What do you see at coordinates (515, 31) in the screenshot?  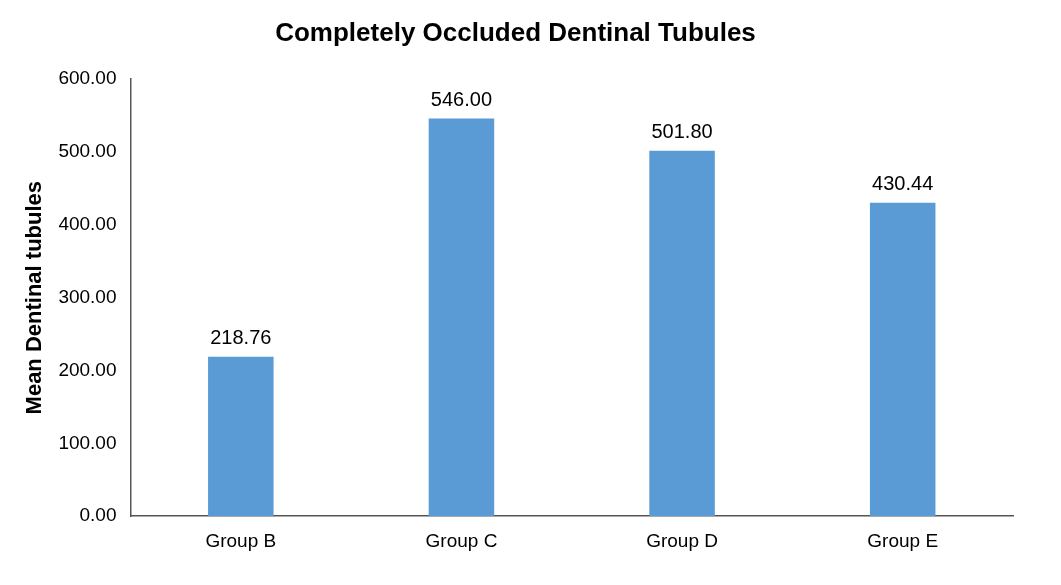 I see `chart-title: Completely Occluded Dentinal Tubules` at bounding box center [515, 31].